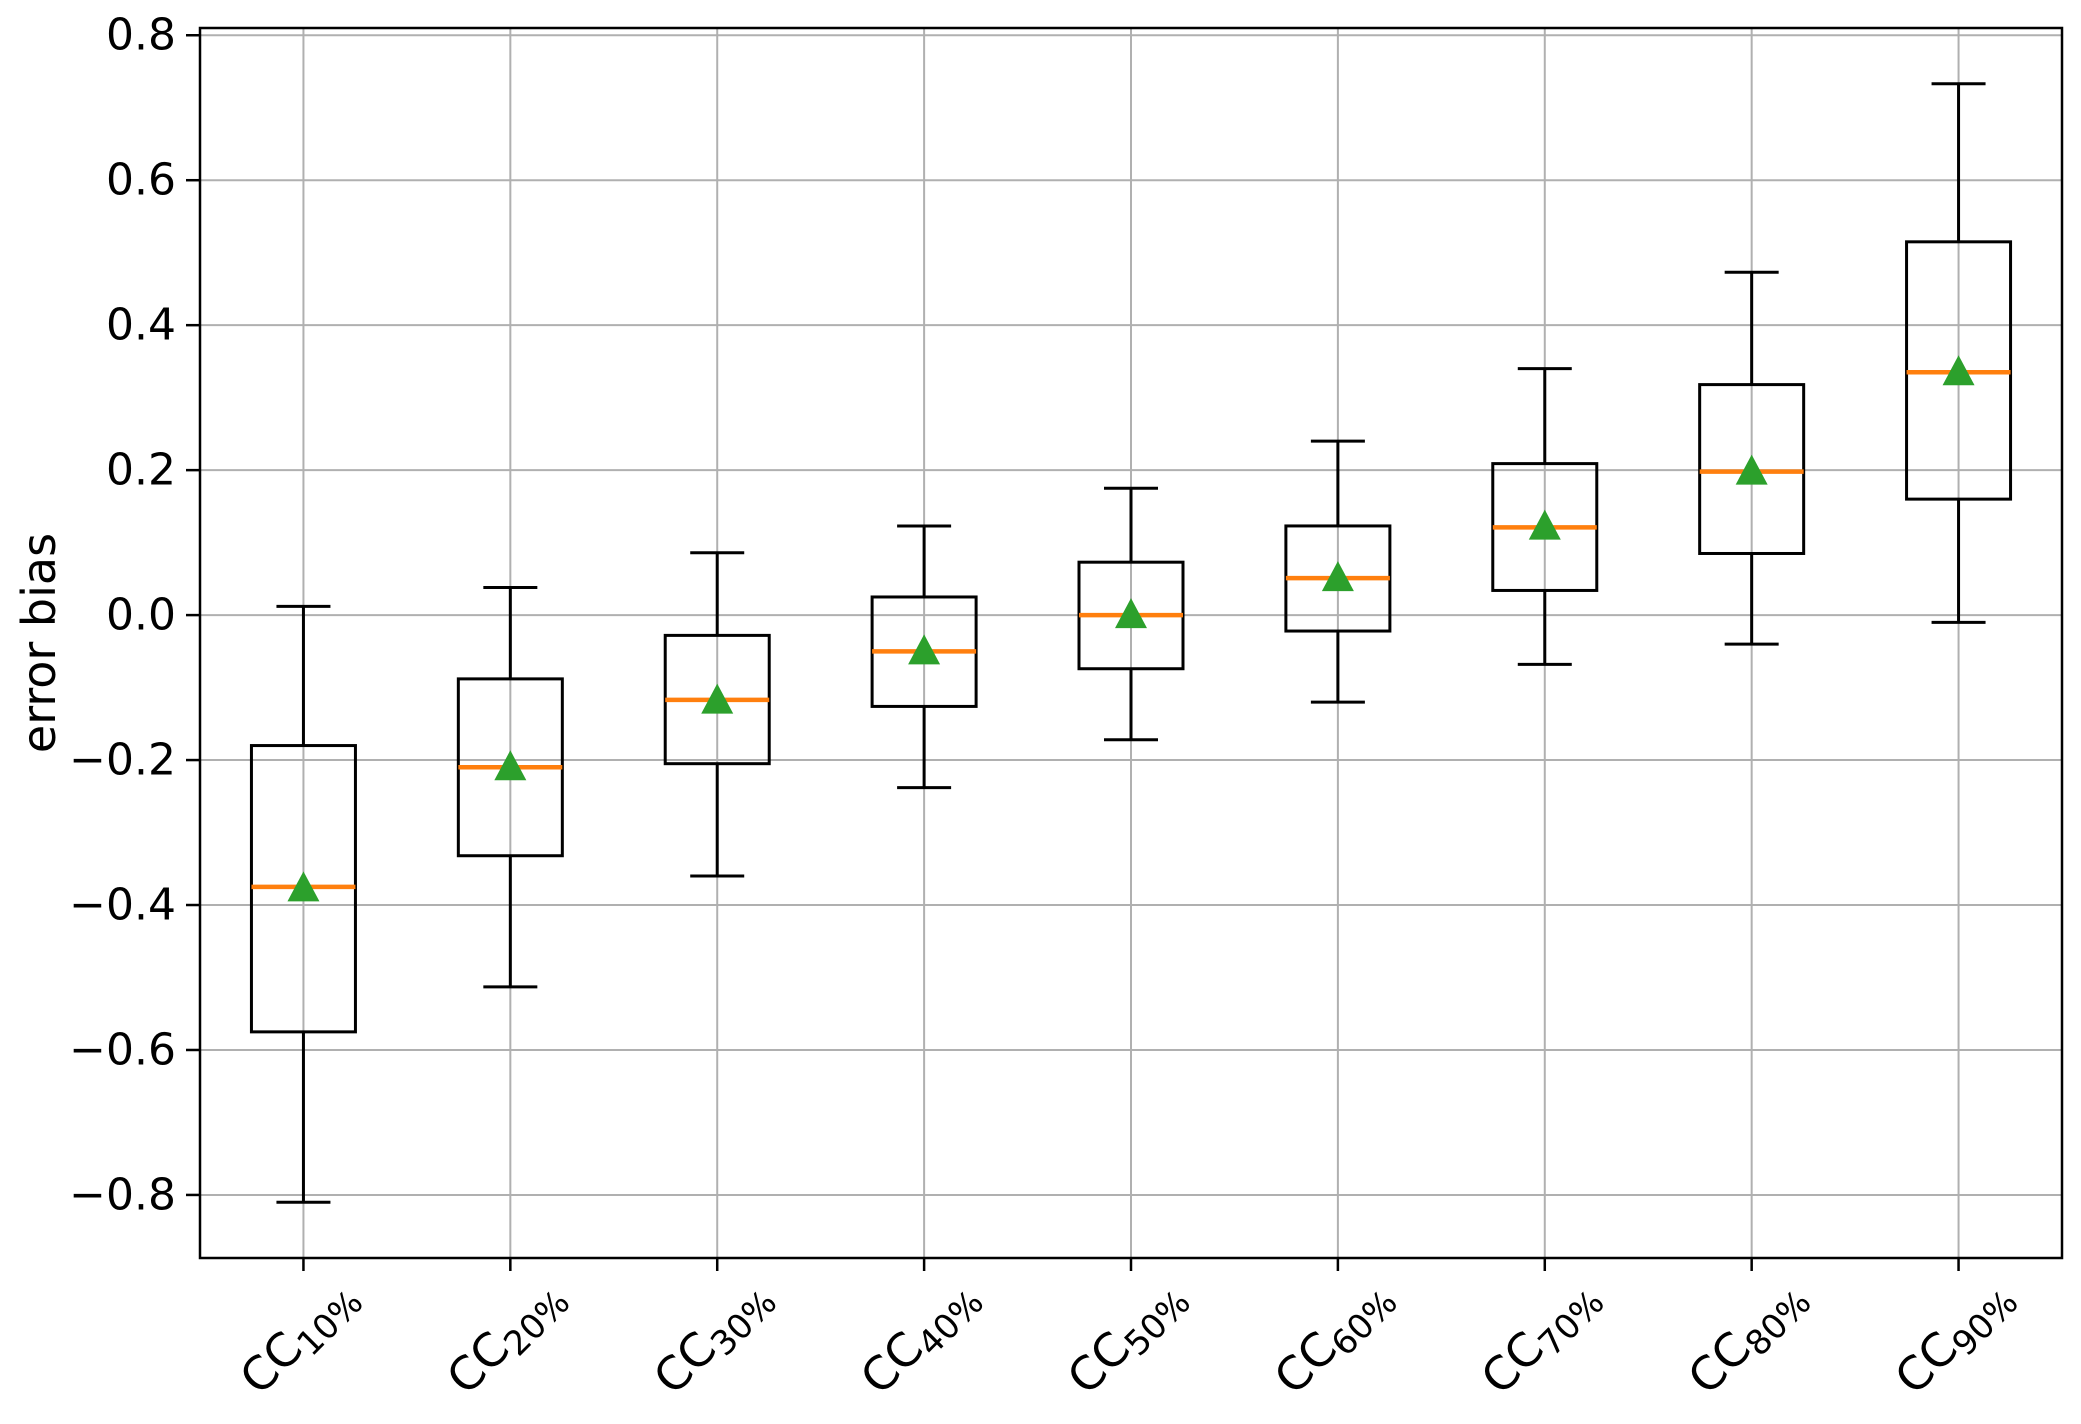 Image resolution: width=2081 pixels, height=1424 pixels. I want to click on y-tick-label: −0.4, so click(122, 905).